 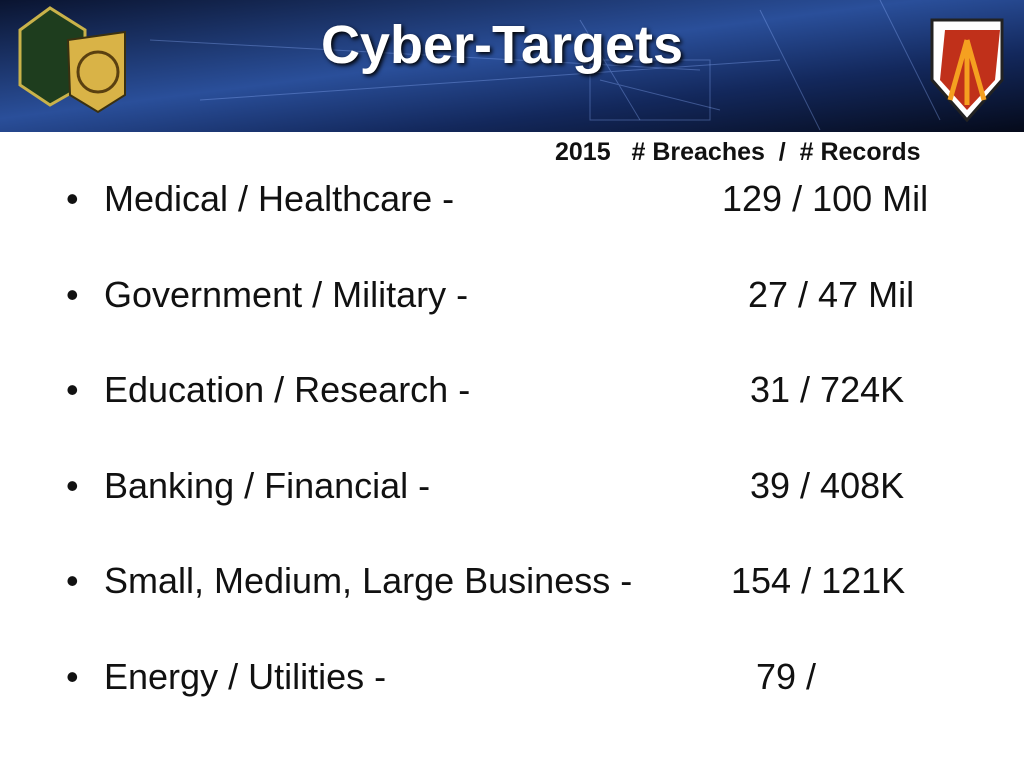 What do you see at coordinates (502, 45) in the screenshot?
I see `title: Cyber-Targets` at bounding box center [502, 45].